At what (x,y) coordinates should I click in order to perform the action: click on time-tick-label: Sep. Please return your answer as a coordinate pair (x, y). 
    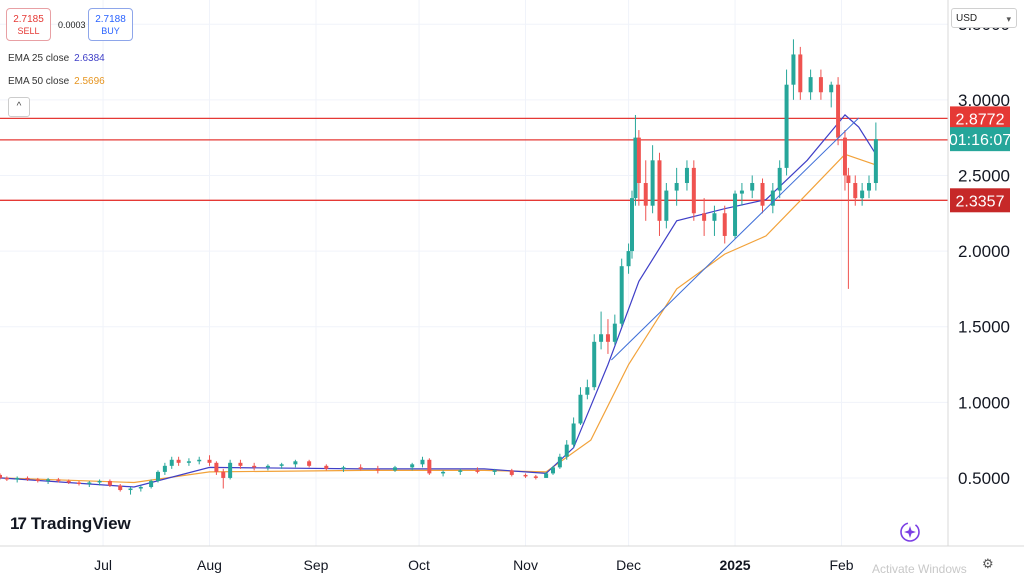
    Looking at the image, I should click on (316, 565).